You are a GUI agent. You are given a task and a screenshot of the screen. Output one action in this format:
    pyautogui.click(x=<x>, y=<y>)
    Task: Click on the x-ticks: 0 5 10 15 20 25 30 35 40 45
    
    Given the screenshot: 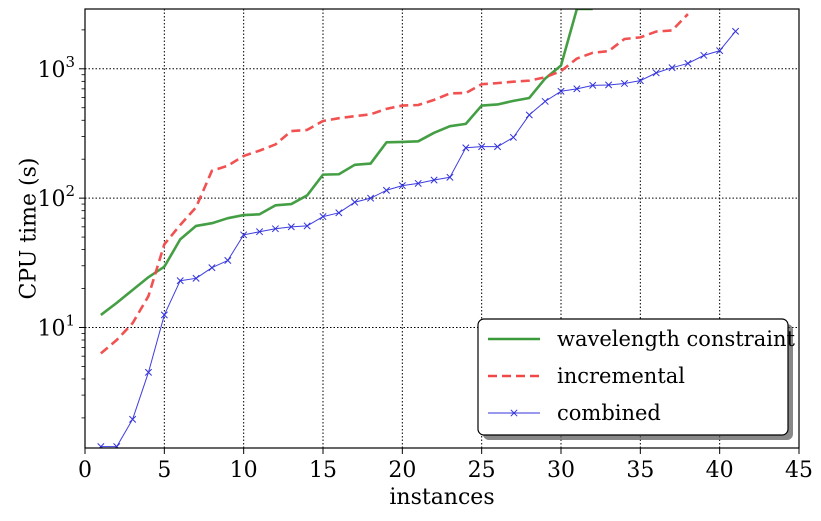 What is the action you would take?
    pyautogui.click(x=445, y=465)
    